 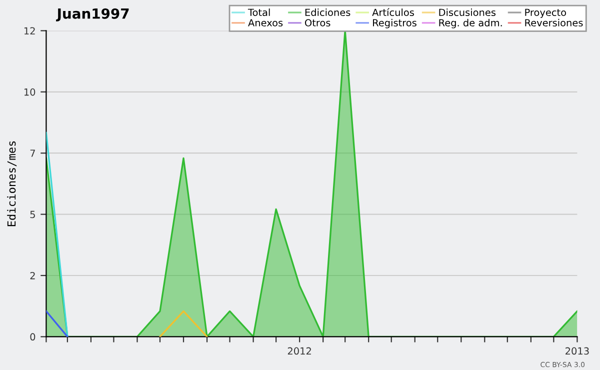 What do you see at coordinates (33, 337) in the screenshot?
I see `y-tick-label: 0` at bounding box center [33, 337].